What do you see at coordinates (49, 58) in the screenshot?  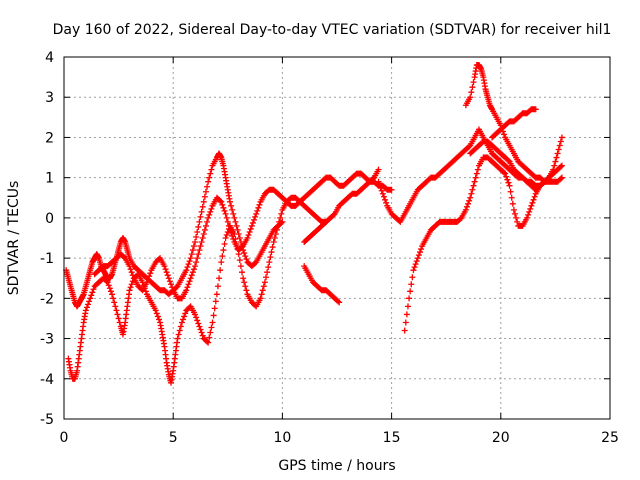 I see `y-tick-label: 4` at bounding box center [49, 58].